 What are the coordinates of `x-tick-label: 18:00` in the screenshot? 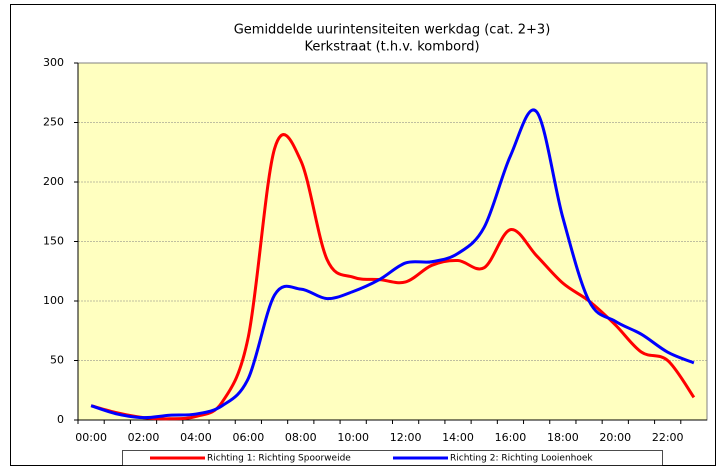 It's located at (563, 437).